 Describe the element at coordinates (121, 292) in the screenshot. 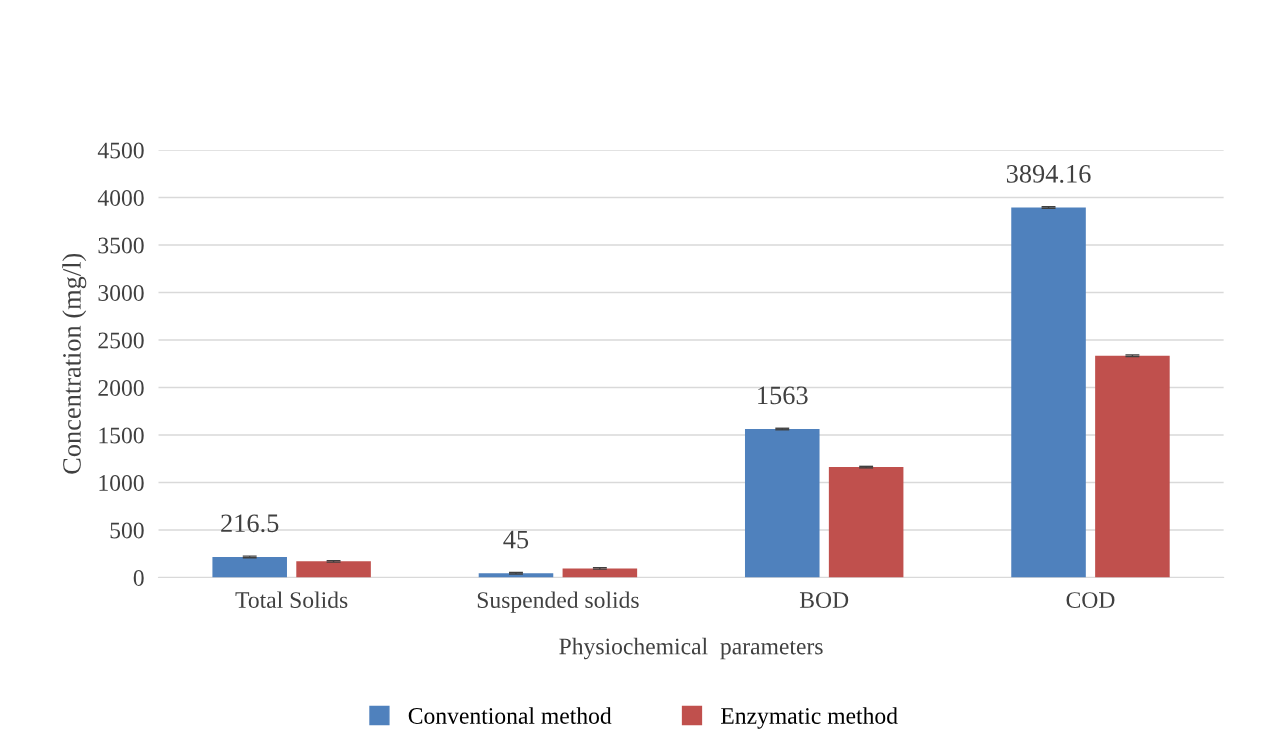

I see `y-tick-label: 3000` at that location.